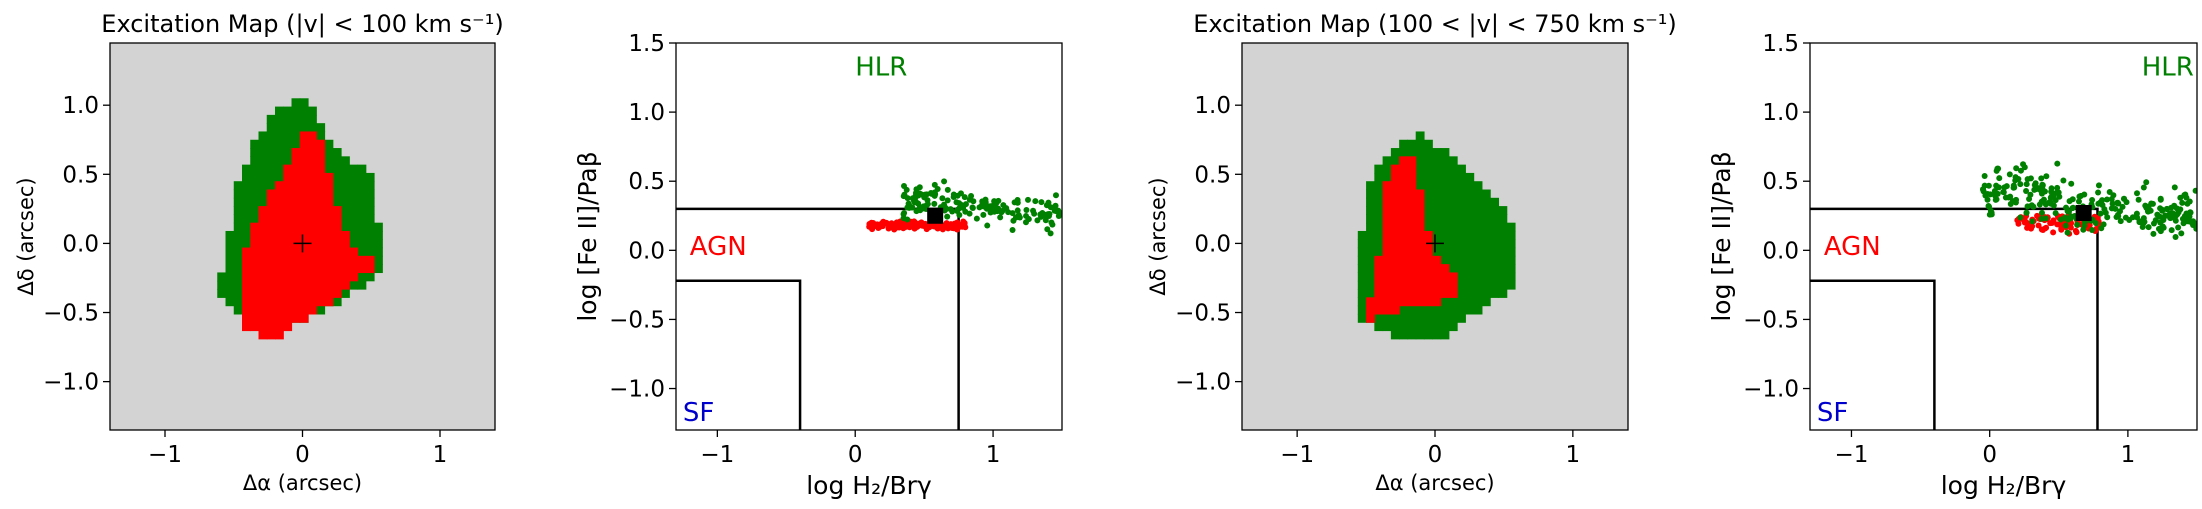 The height and width of the screenshot is (509, 2202). What do you see at coordinates (1212, 175) in the screenshot?
I see `y-tick-label: 0.5` at bounding box center [1212, 175].